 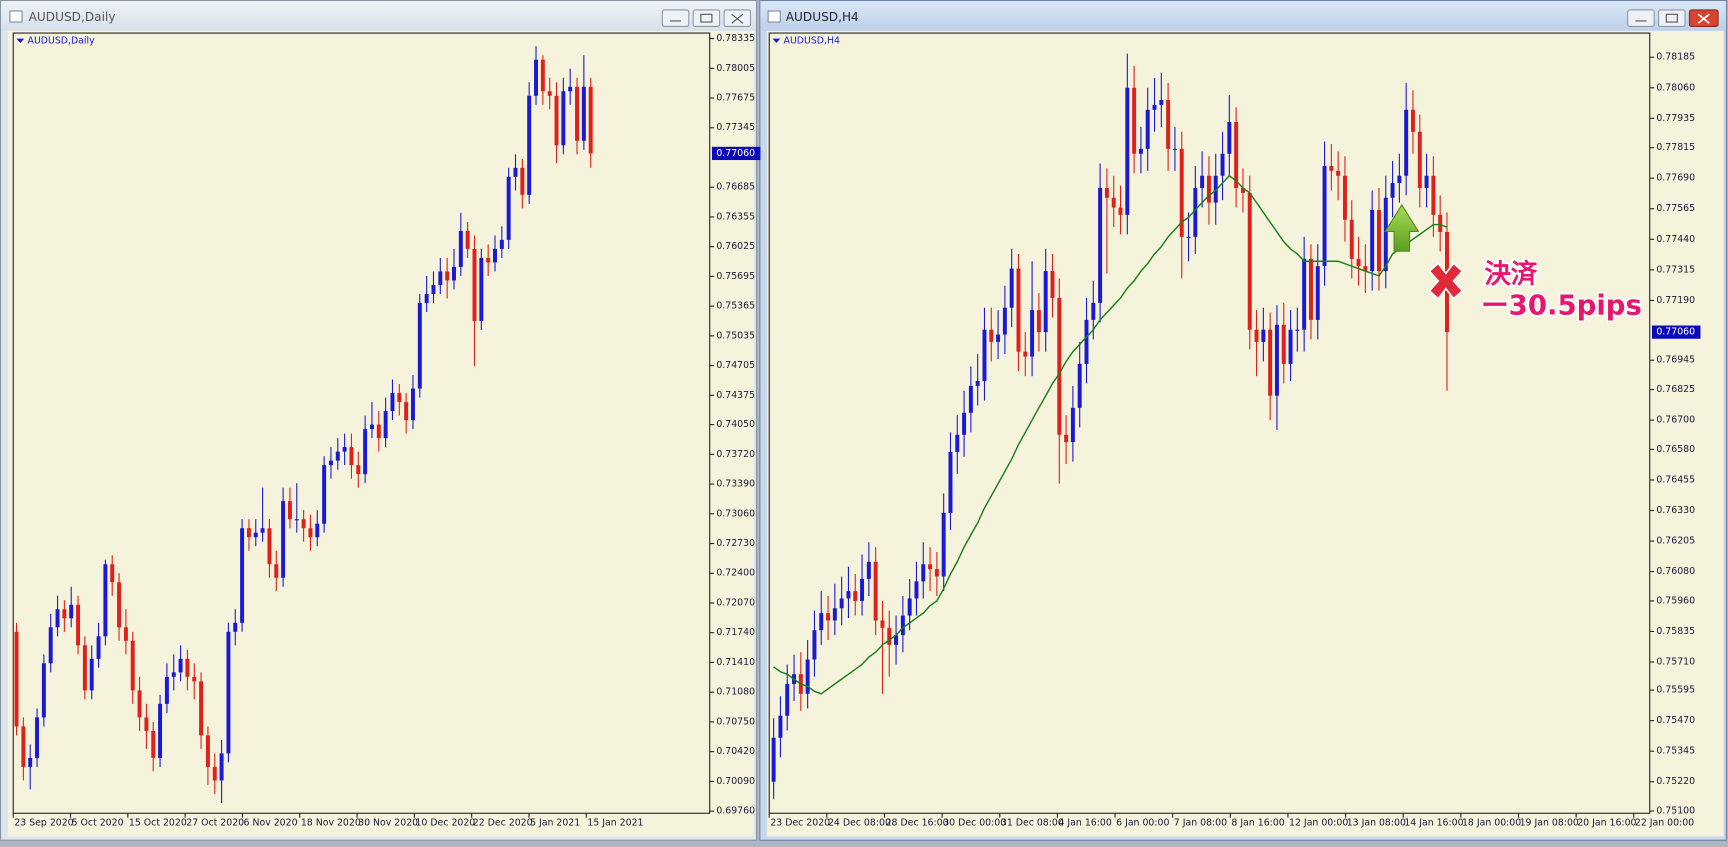 What do you see at coordinates (735, 692) in the screenshot?
I see `y-tick-label: 0.71080` at bounding box center [735, 692].